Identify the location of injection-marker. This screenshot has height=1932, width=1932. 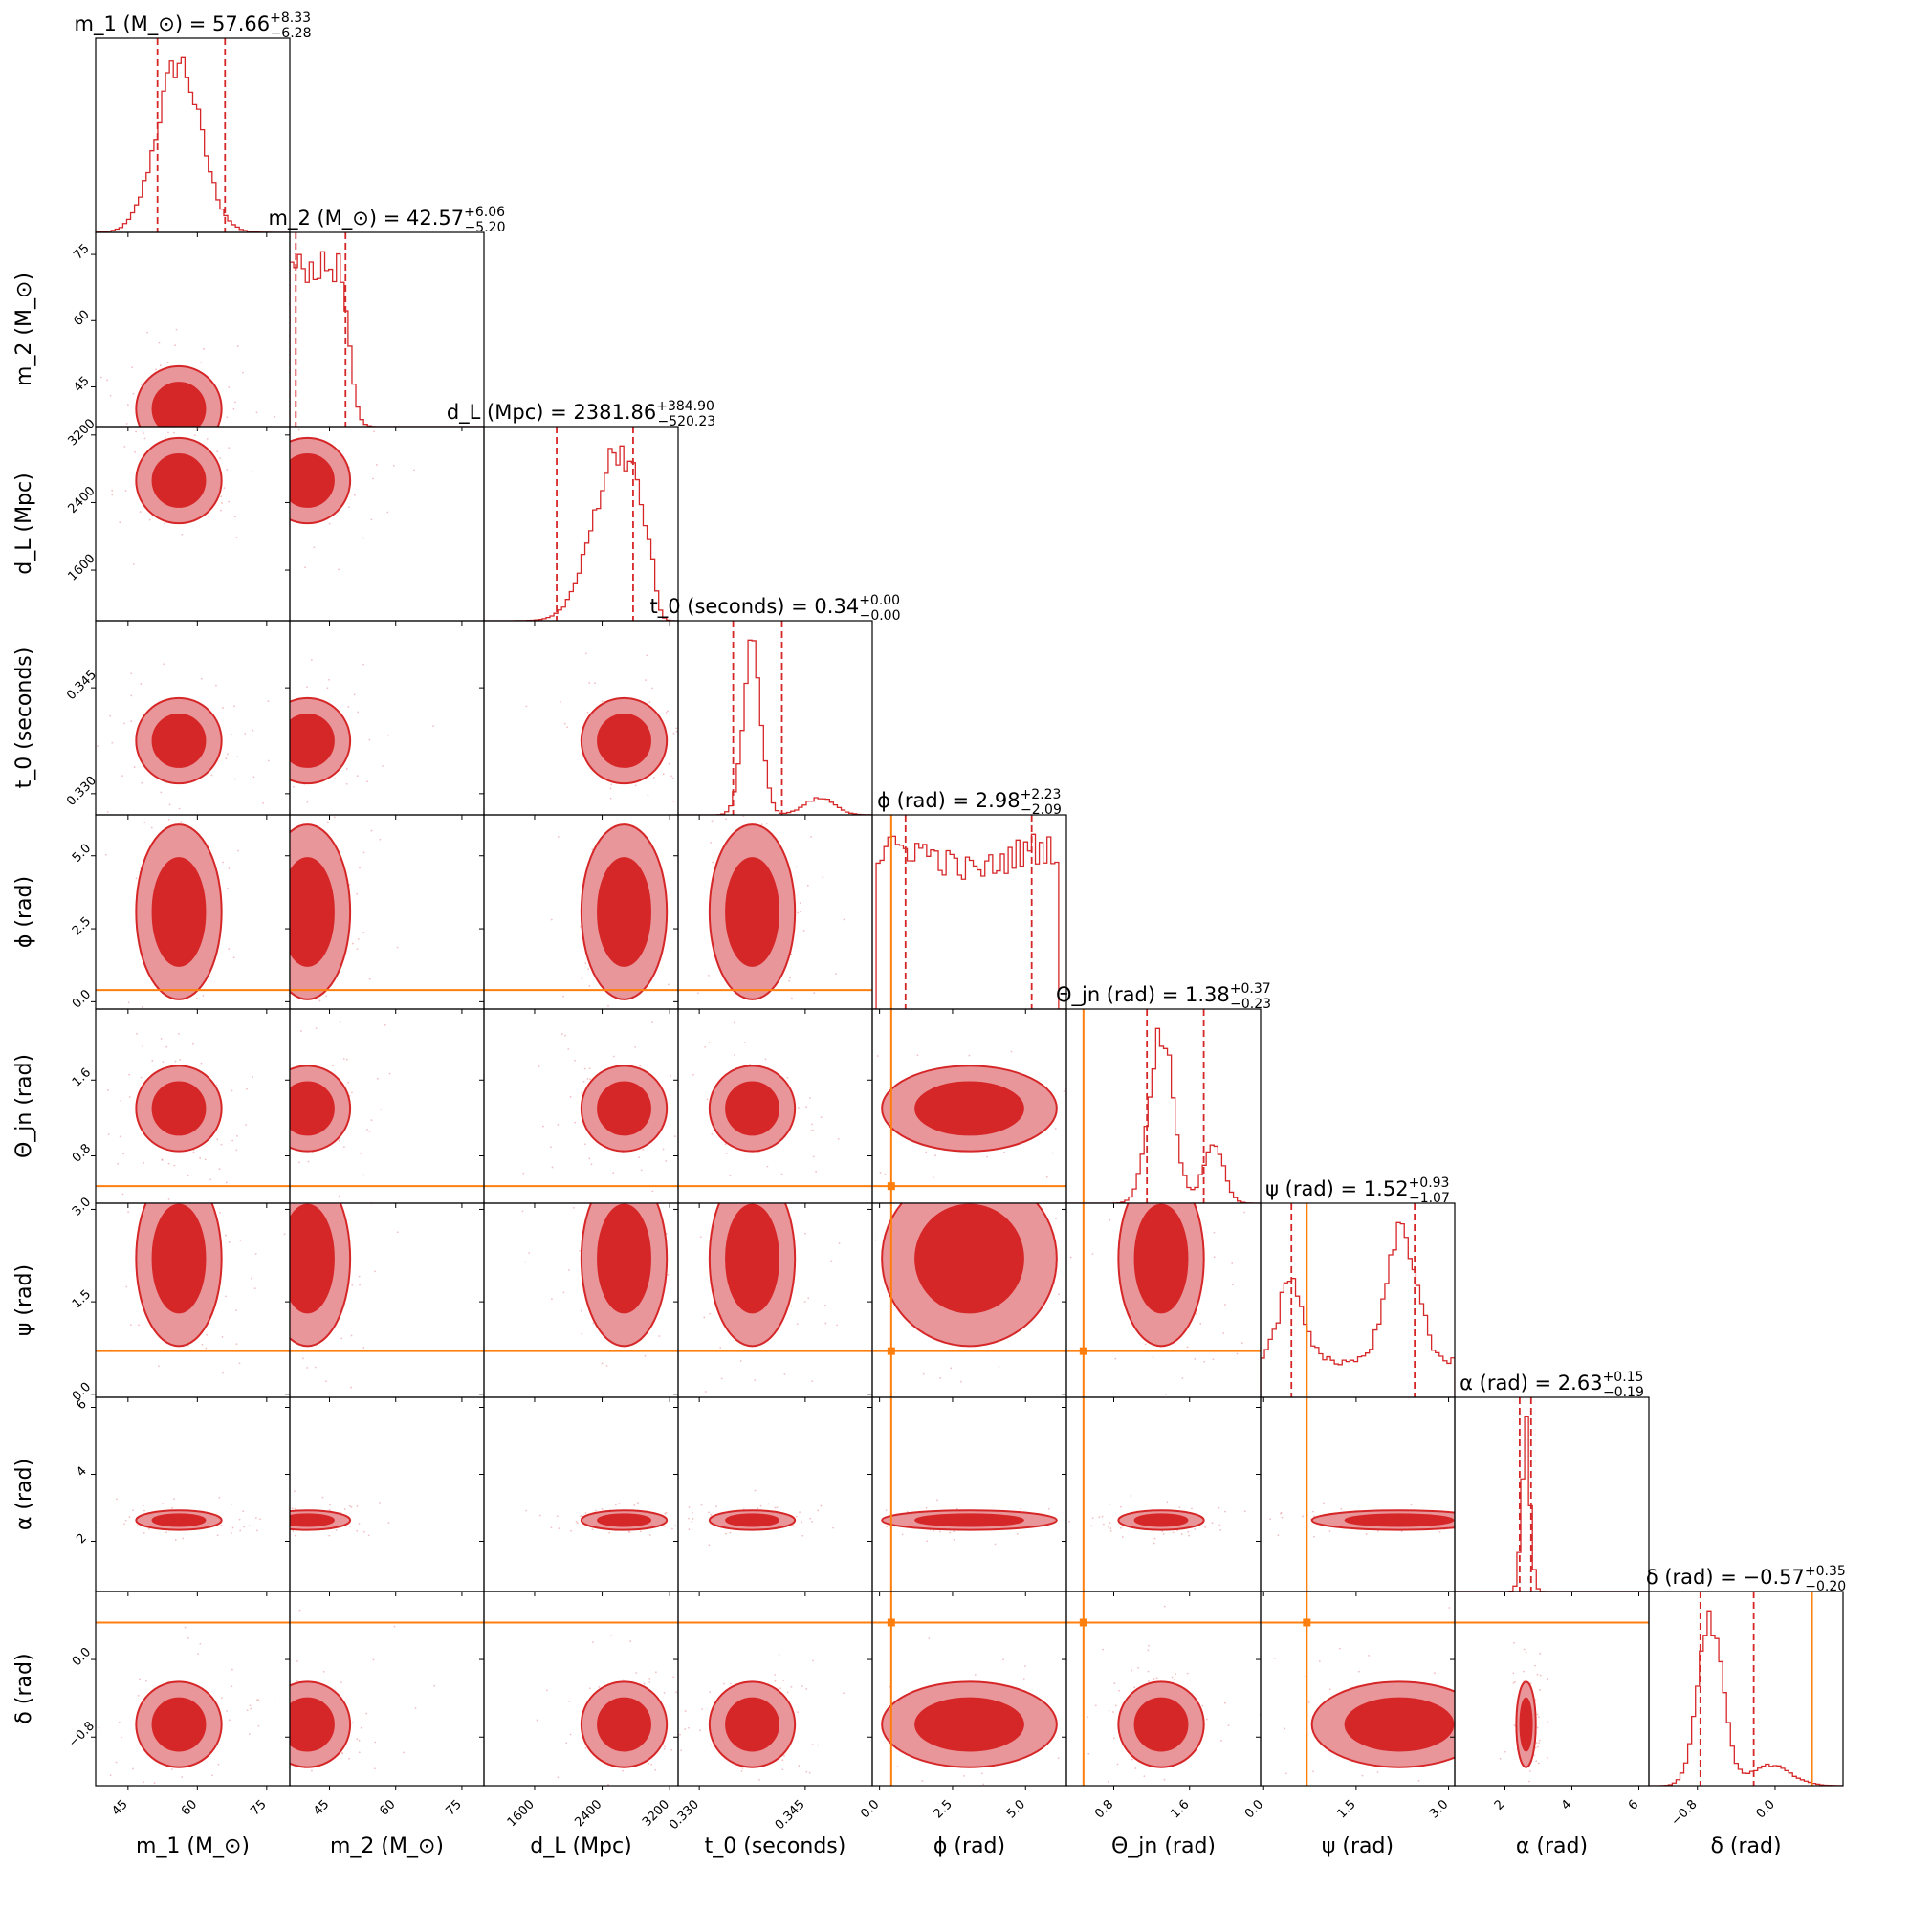
(891, 1351).